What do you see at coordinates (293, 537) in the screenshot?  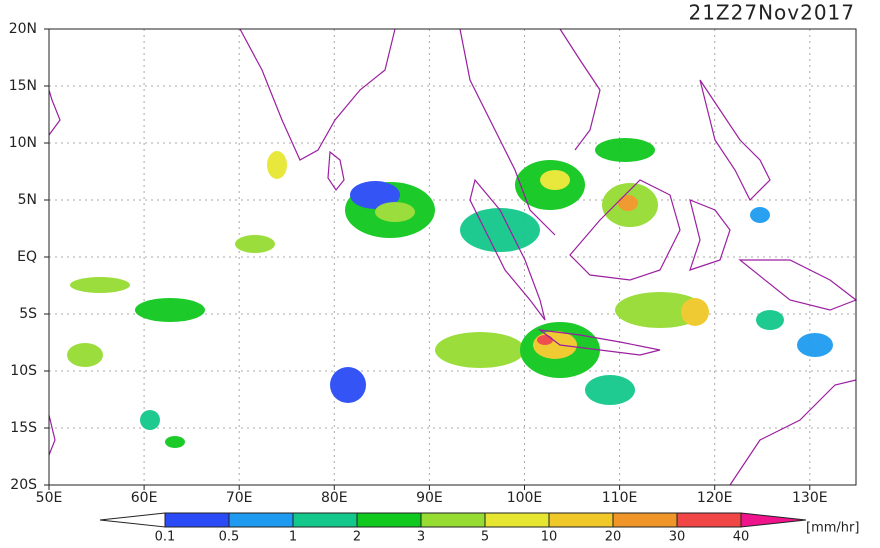 I see `colorbar-label: 1` at bounding box center [293, 537].